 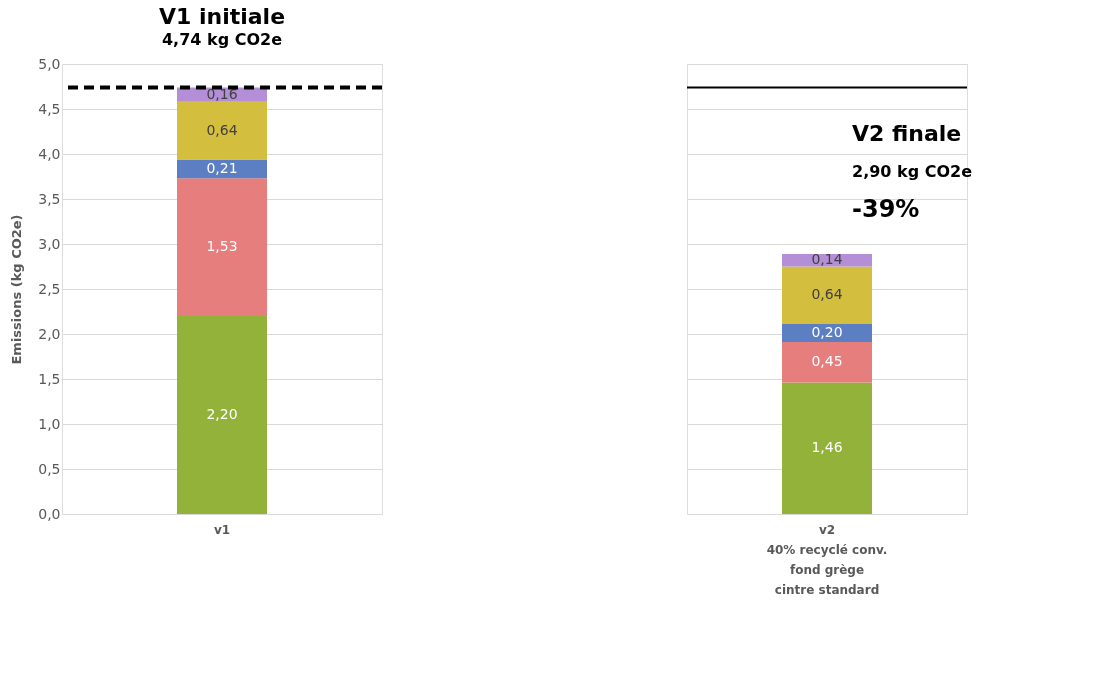 I want to click on y-tick-label: 1,5, so click(x=49, y=378).